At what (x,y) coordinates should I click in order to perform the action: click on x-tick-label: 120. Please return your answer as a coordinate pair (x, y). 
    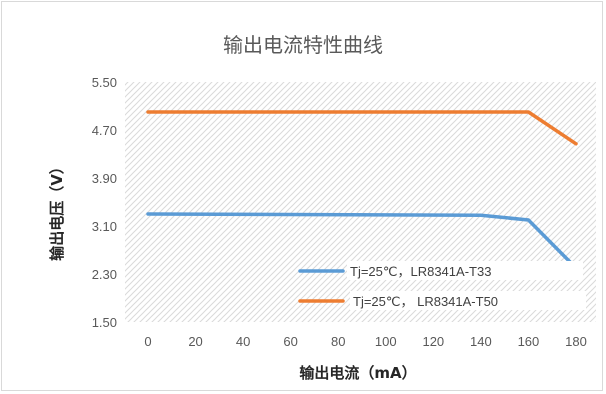
    Looking at the image, I should click on (433, 341).